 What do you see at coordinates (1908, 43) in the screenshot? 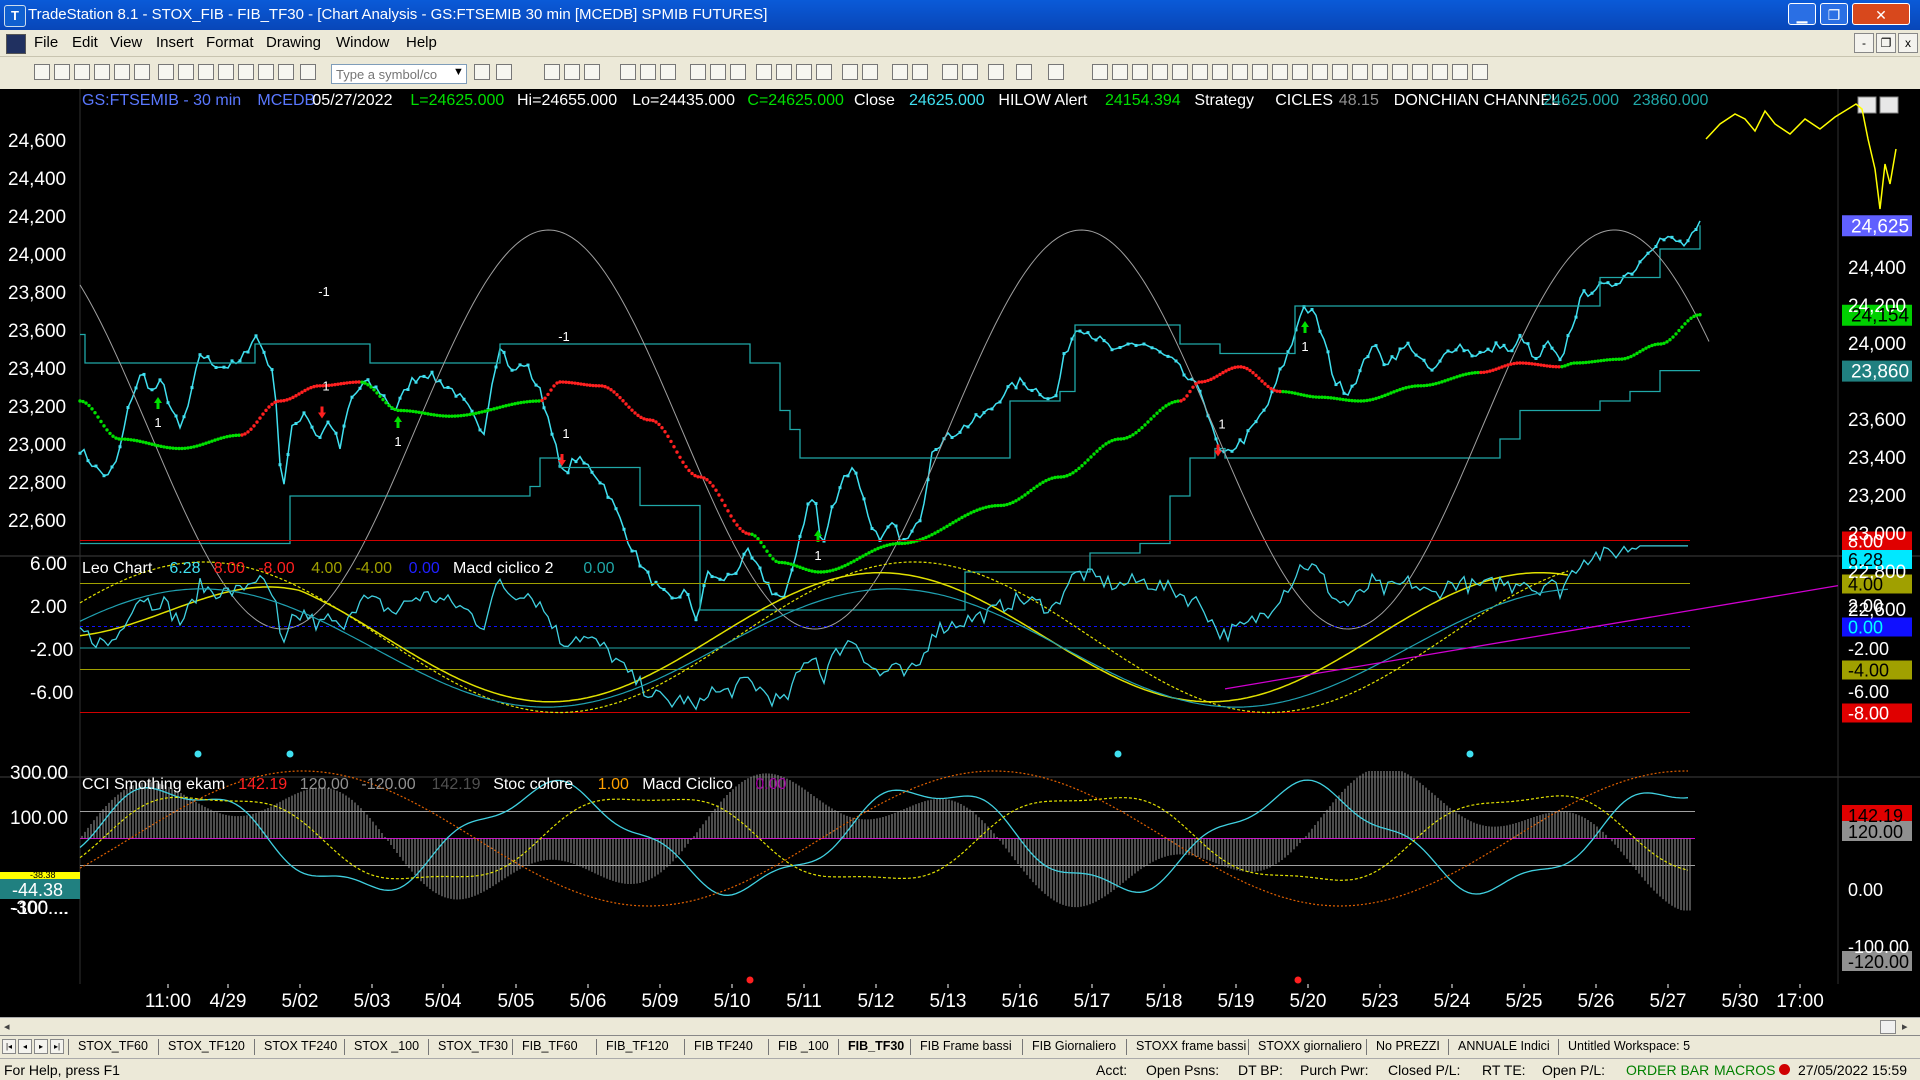
I see `mdi-close-button: x` at bounding box center [1908, 43].